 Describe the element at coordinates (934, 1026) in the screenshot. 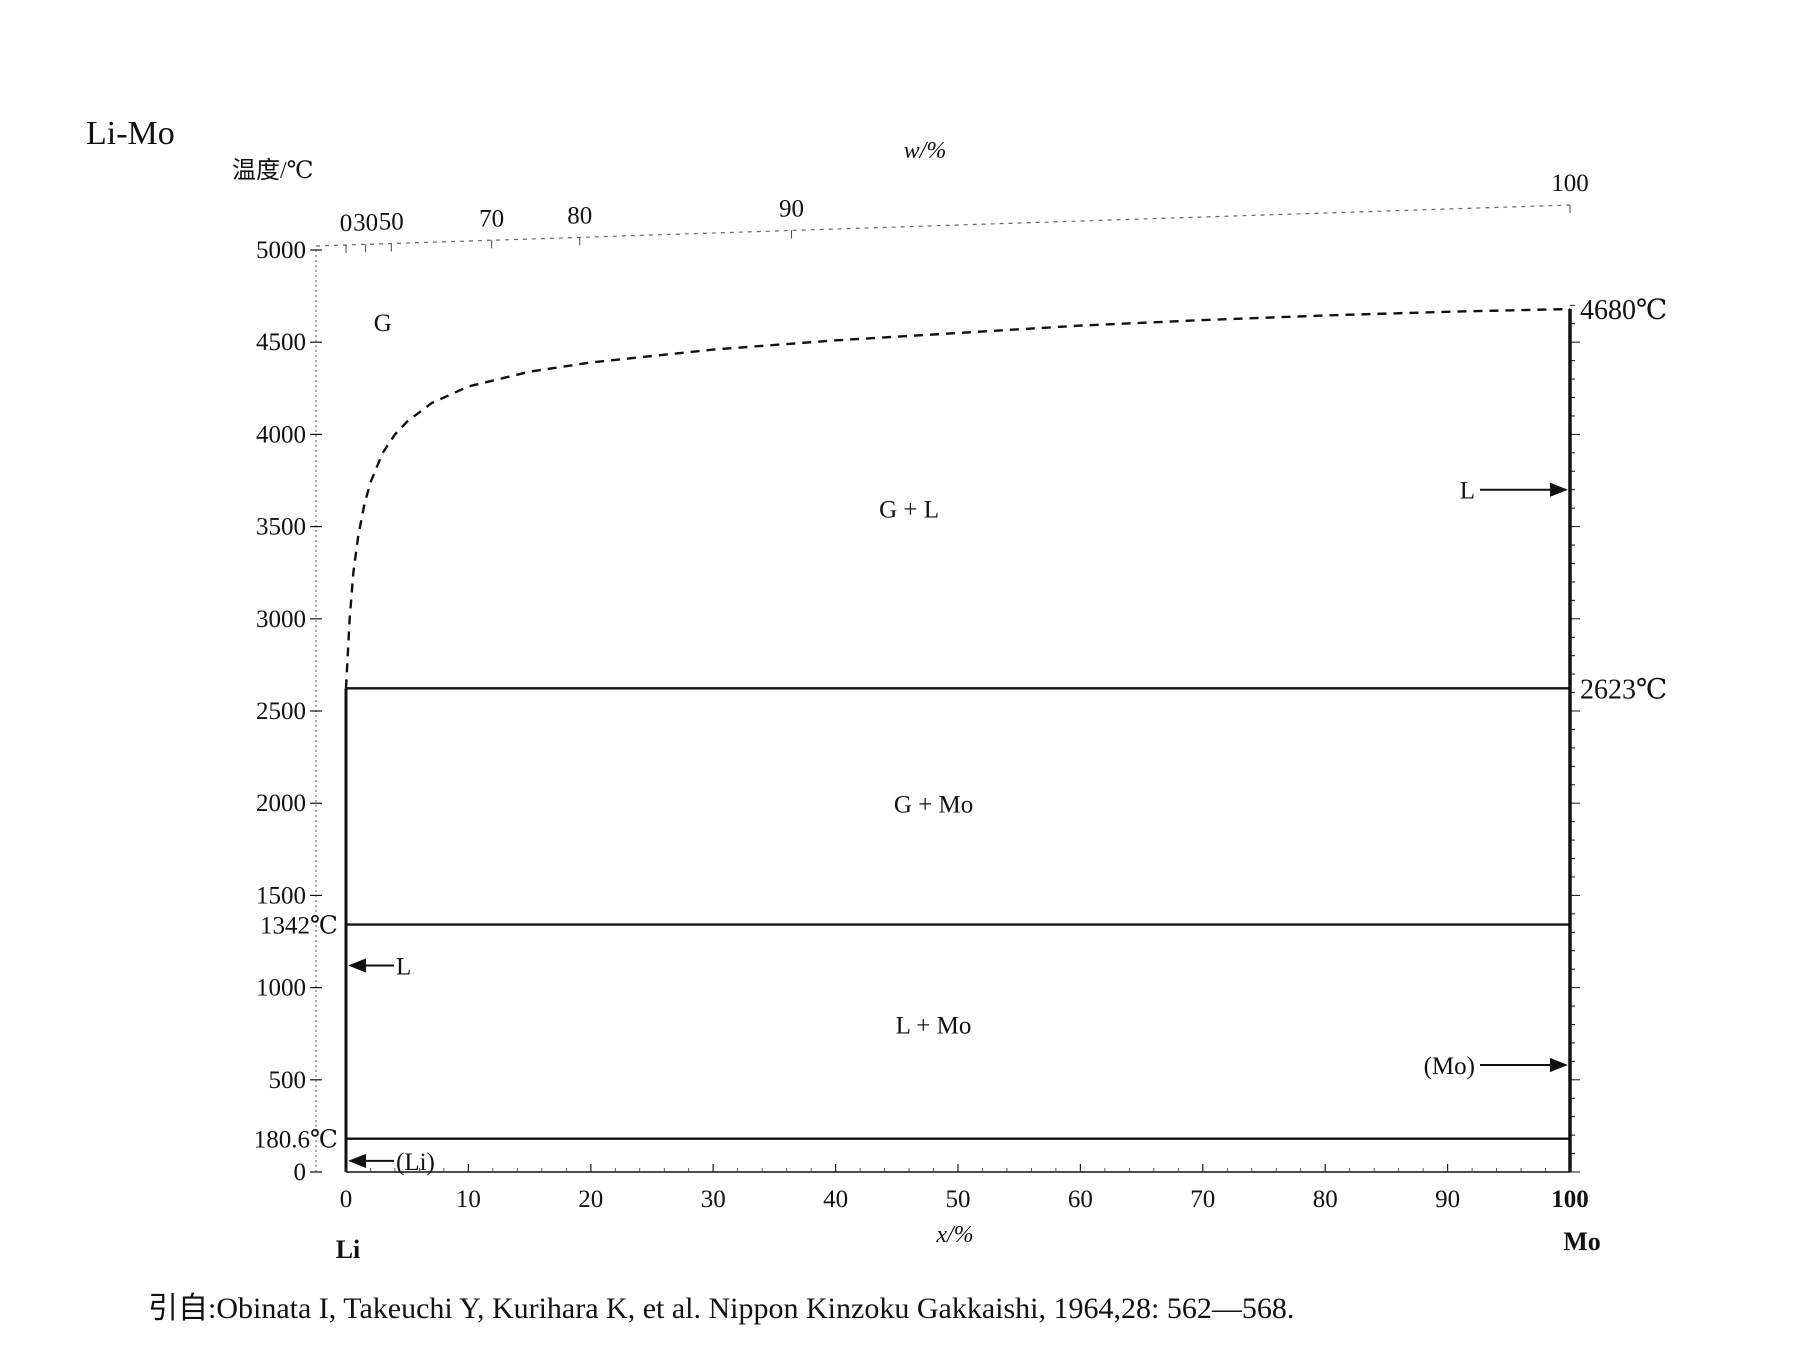

I see `phase-region-label: L + Mo` at that location.